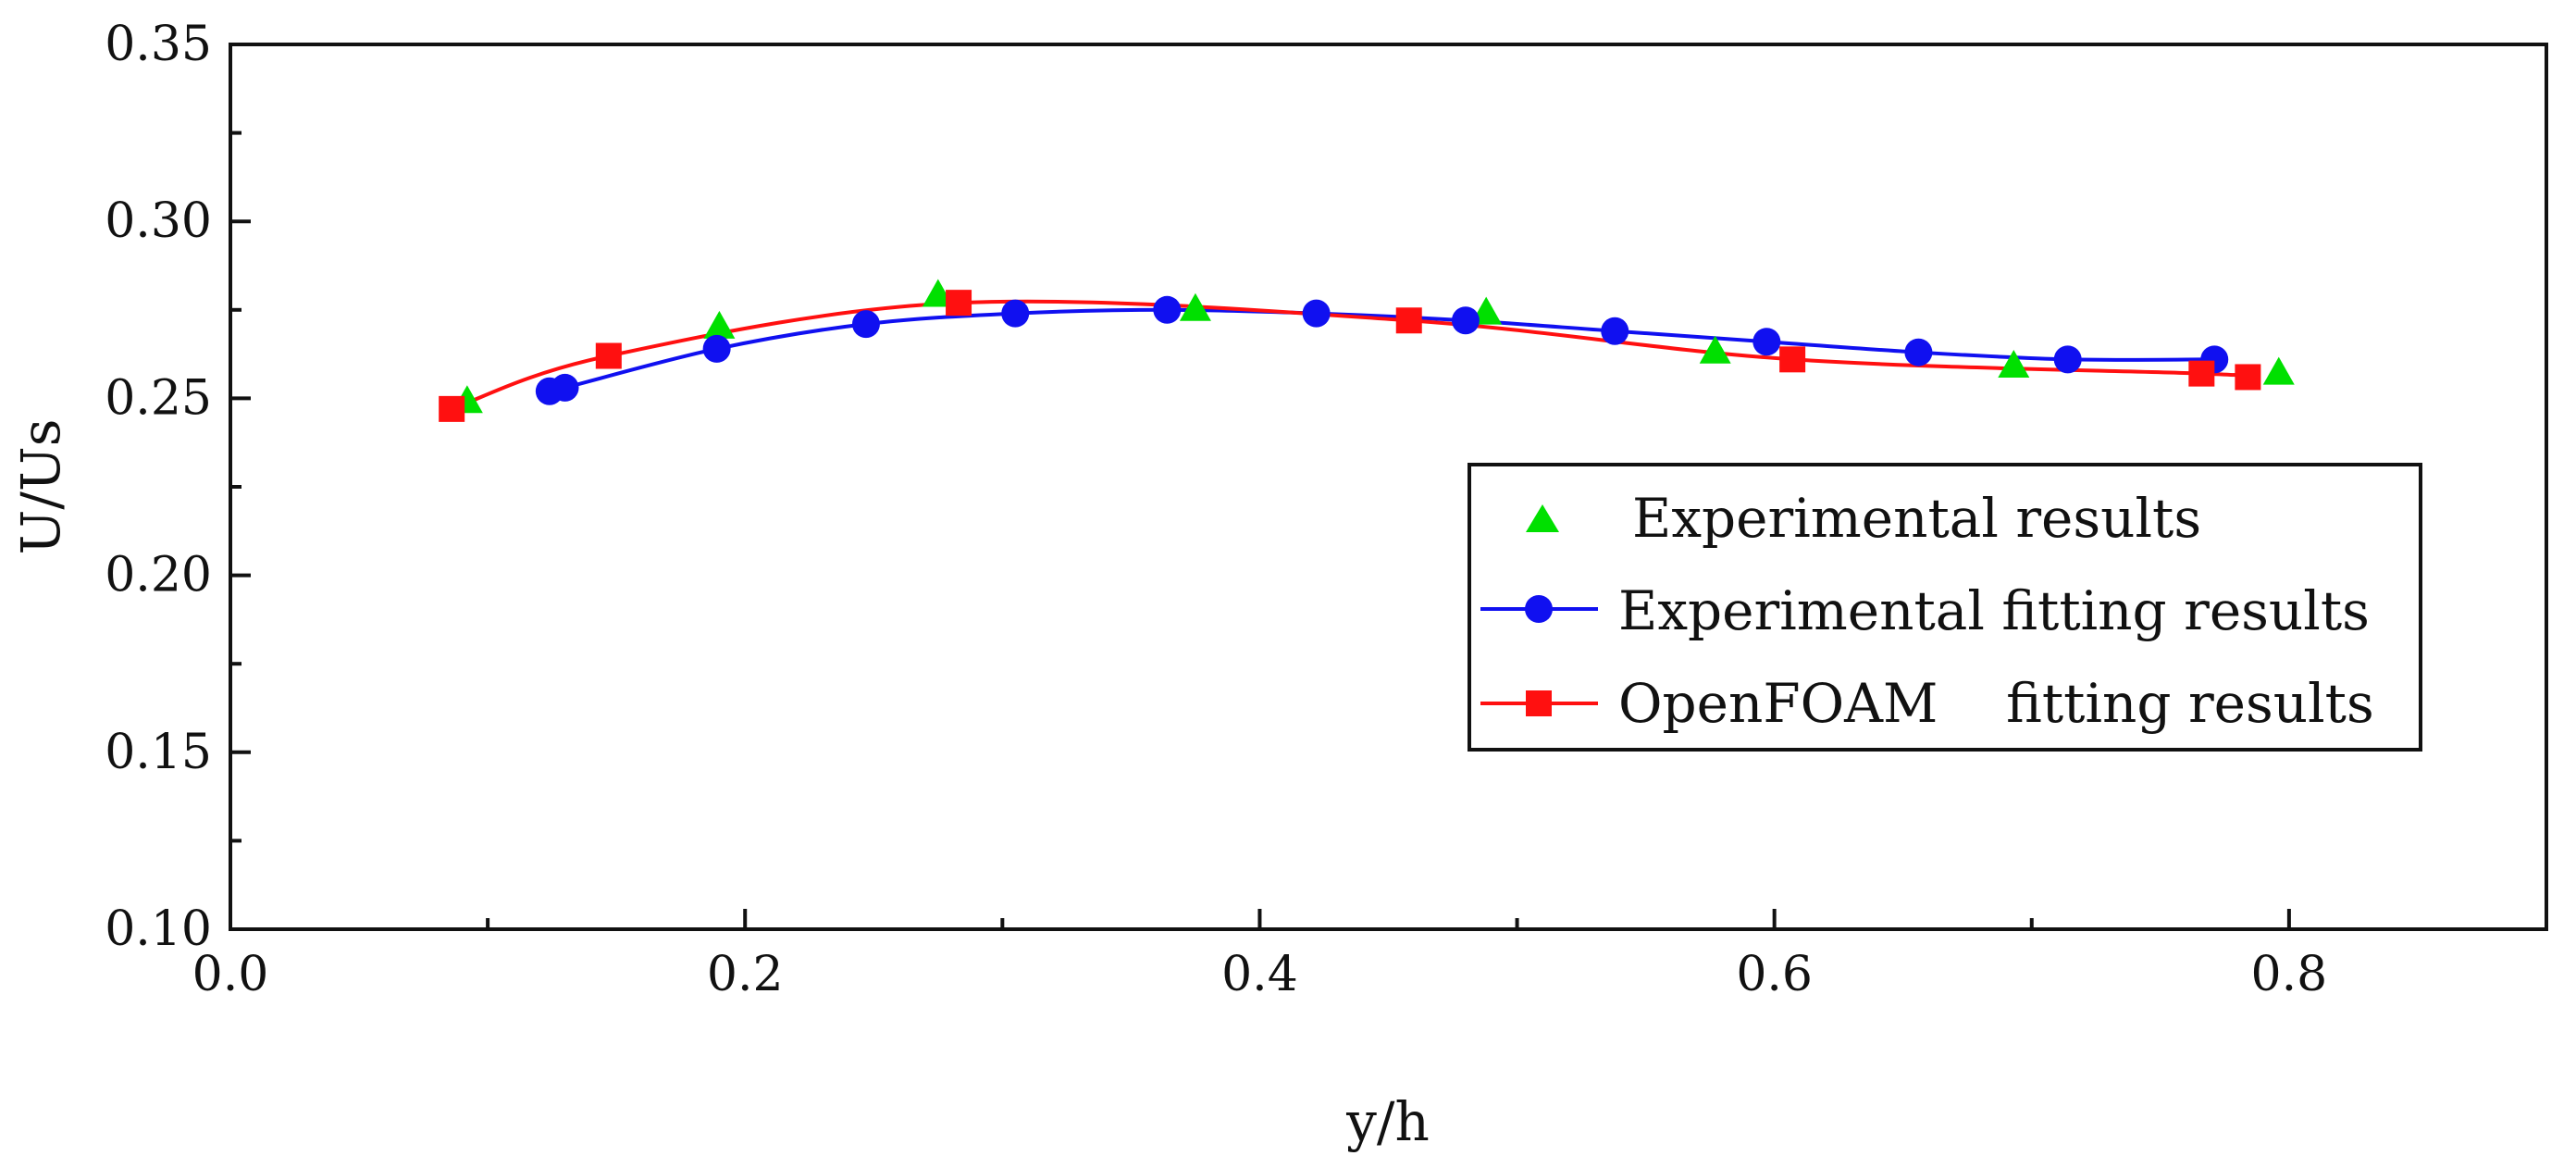  Describe the element at coordinates (158, 575) in the screenshot. I see `y-tick-label: 0.20` at that location.